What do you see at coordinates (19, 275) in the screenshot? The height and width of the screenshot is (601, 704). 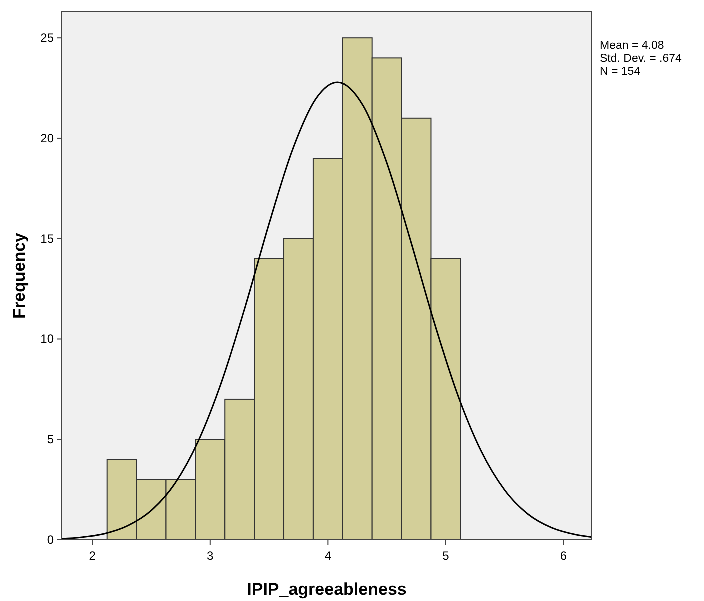 I see `y-axis-title: Frequency` at bounding box center [19, 275].